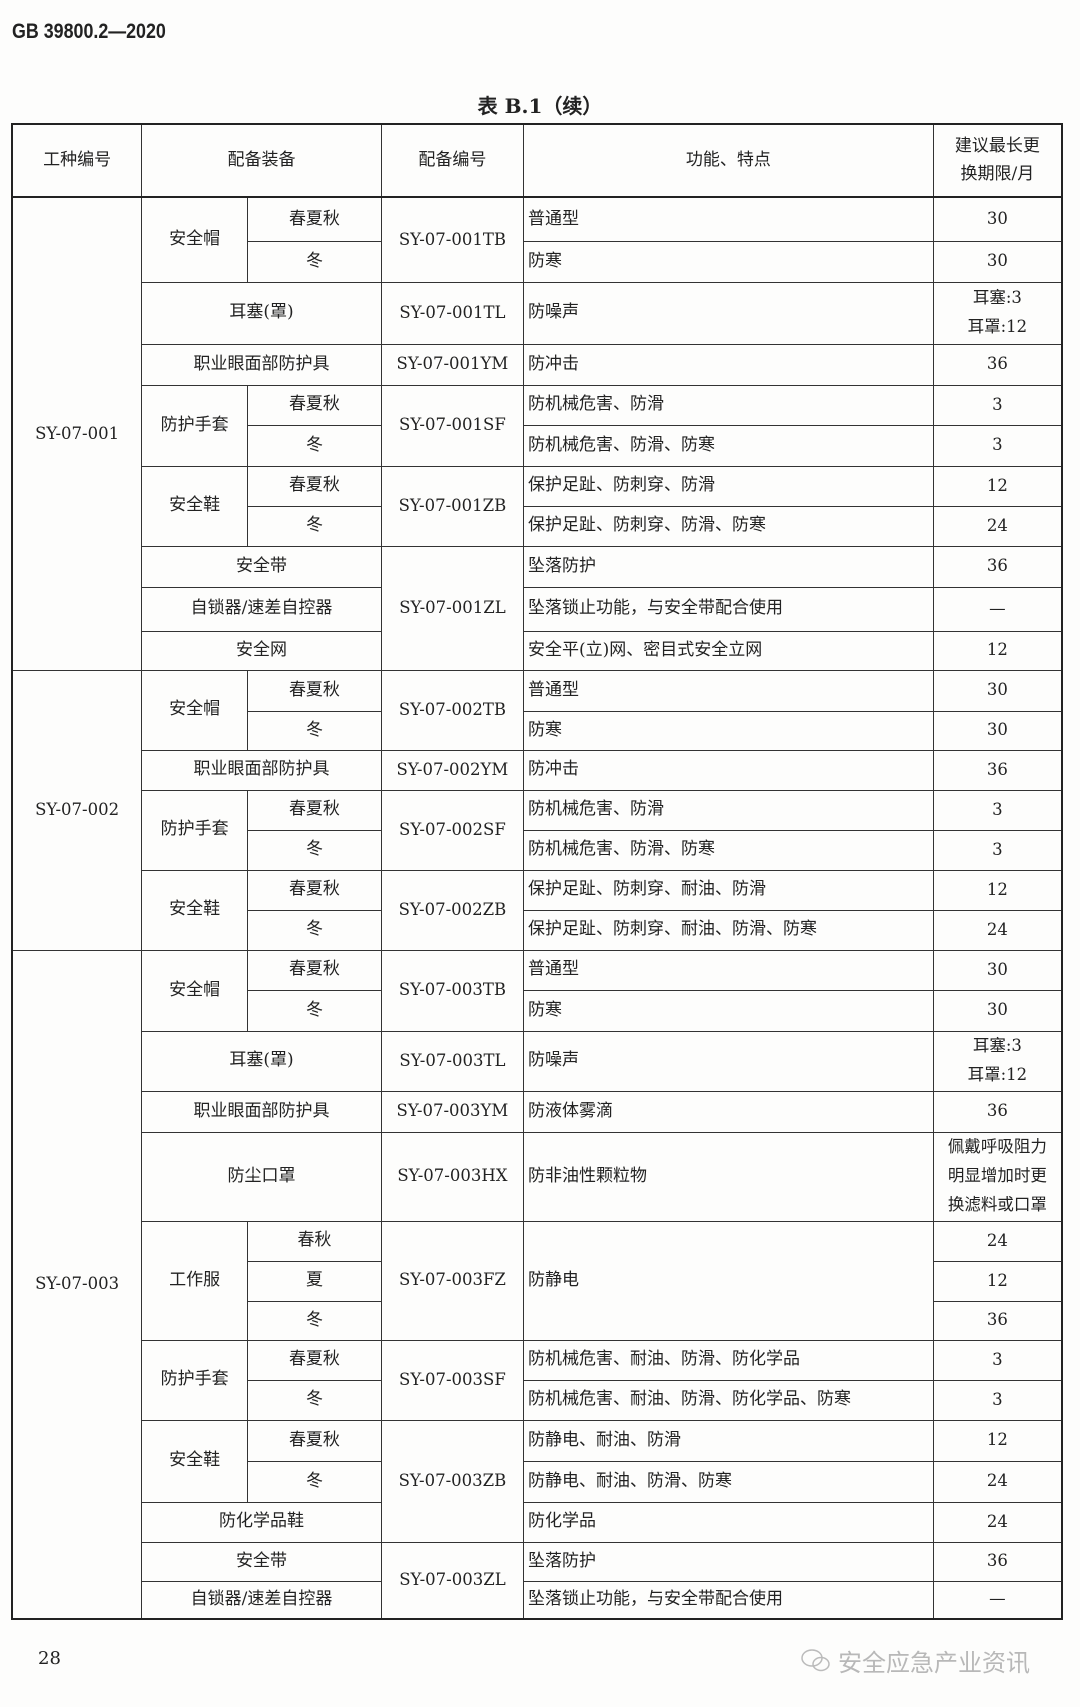  I want to click on table-row: 冬 防机械危害、防滑、防寒 3, so click(537, 445).